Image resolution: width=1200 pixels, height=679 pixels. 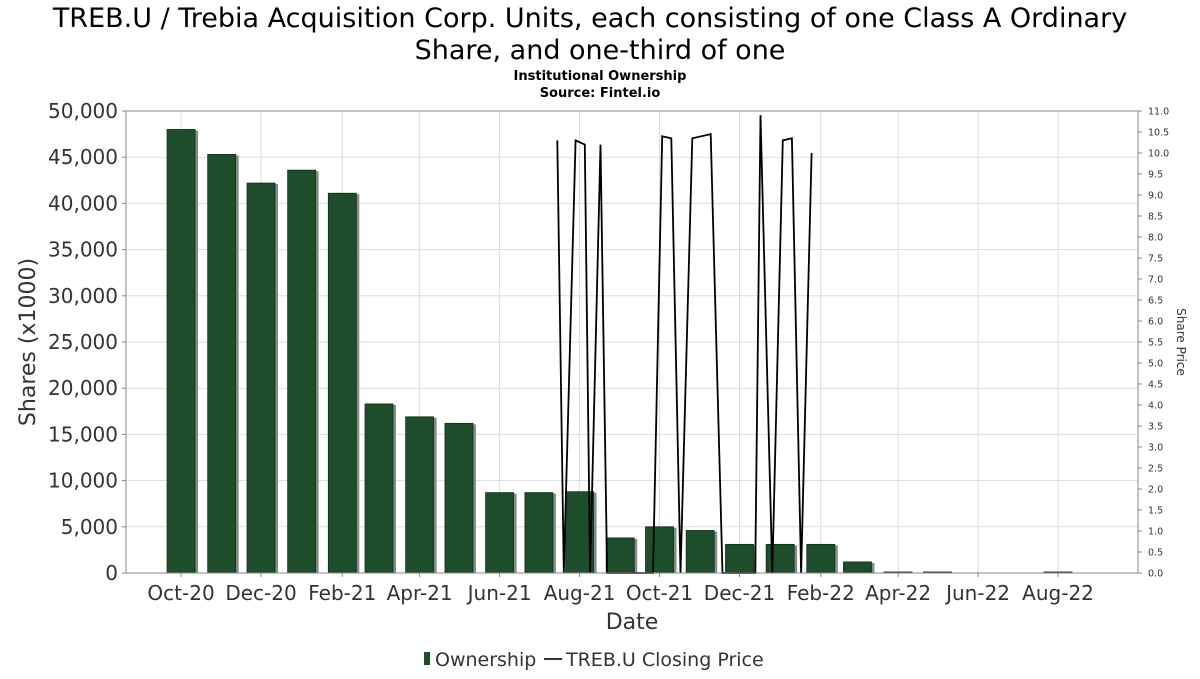 What do you see at coordinates (83, 388) in the screenshot?
I see `y-tick-label: 20,000` at bounding box center [83, 388].